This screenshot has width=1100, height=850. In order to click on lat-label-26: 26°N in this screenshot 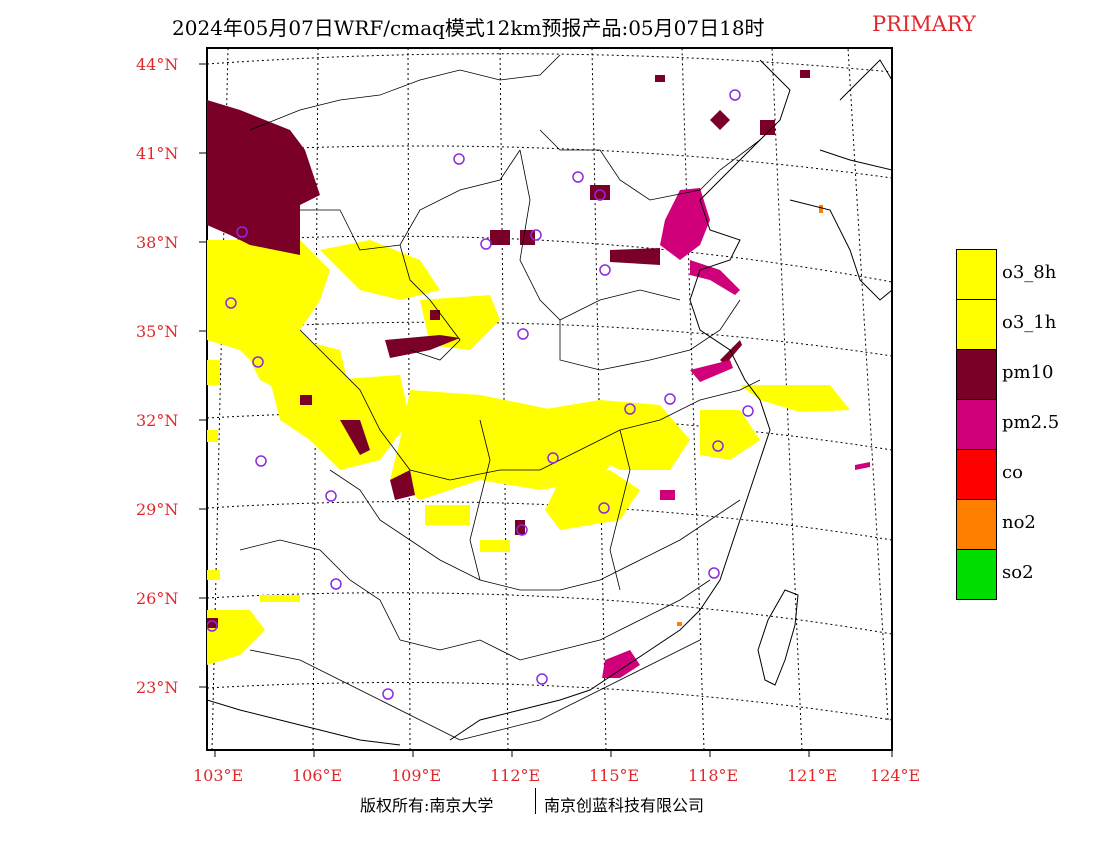, I will do `click(157, 598)`.